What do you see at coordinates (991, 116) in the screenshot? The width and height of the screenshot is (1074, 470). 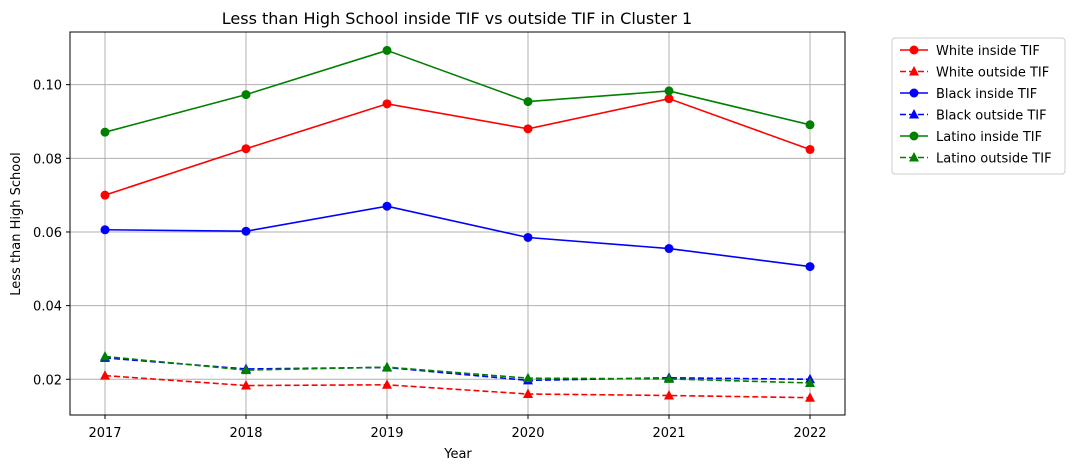 I see `legend-label: Black outside TIF` at bounding box center [991, 116].